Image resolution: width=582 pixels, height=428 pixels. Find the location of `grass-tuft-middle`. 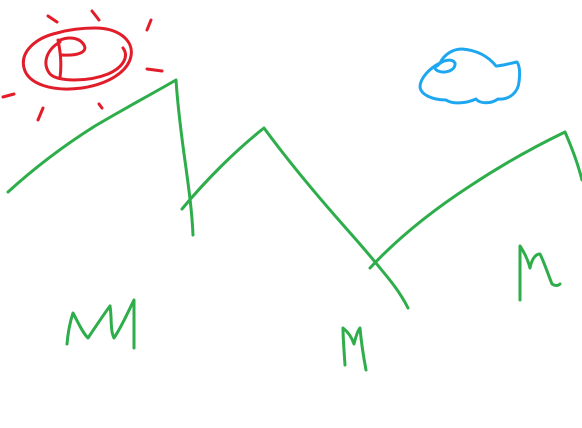

grass-tuft-middle is located at coordinates (354, 349).